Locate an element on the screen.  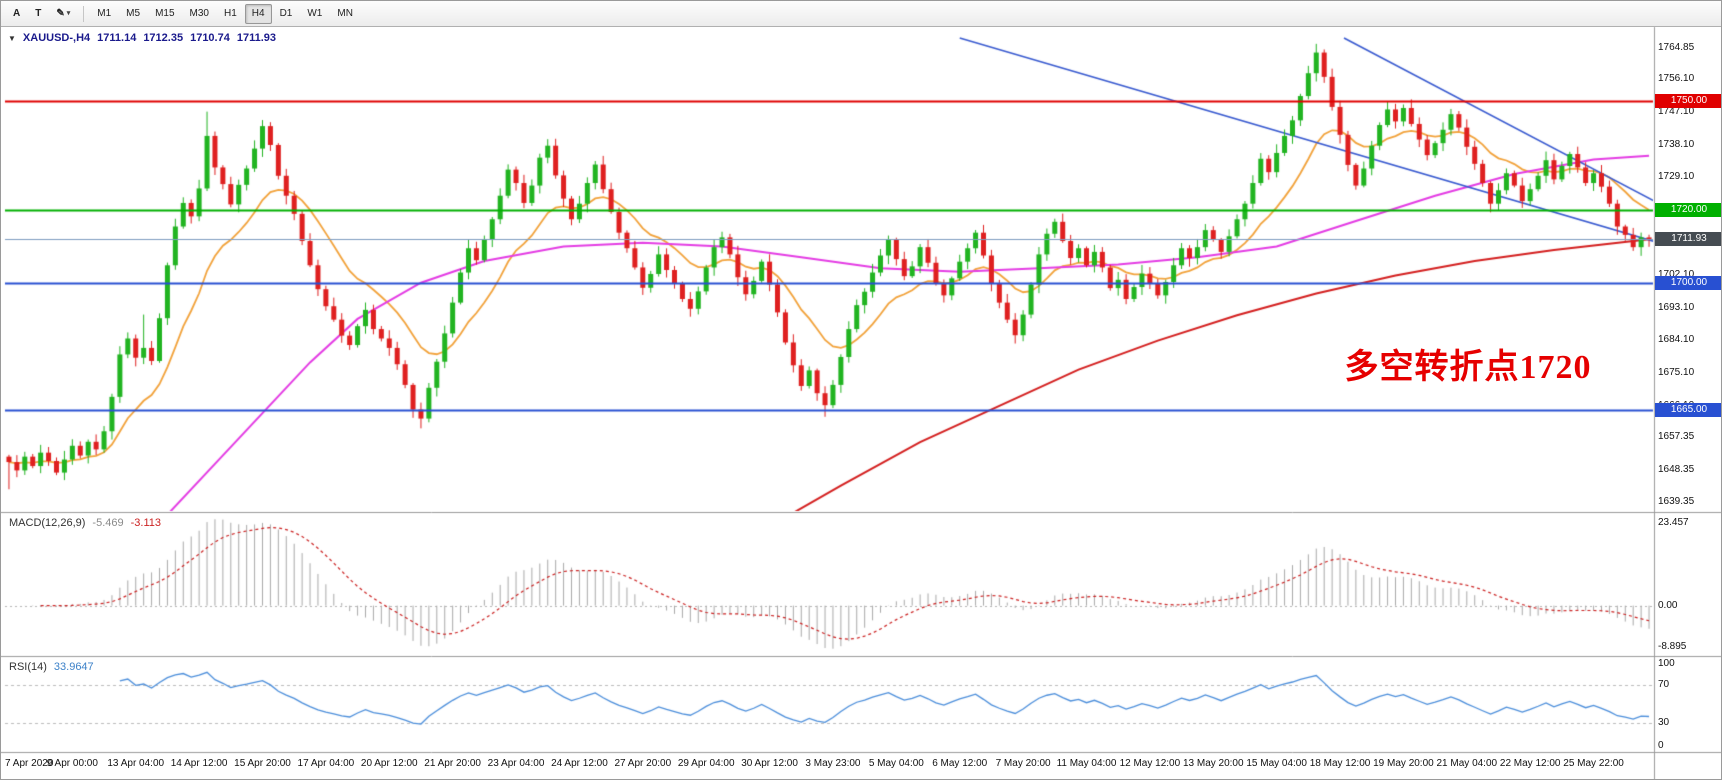
ohlc-high: 1712.35 is located at coordinates (163, 38).